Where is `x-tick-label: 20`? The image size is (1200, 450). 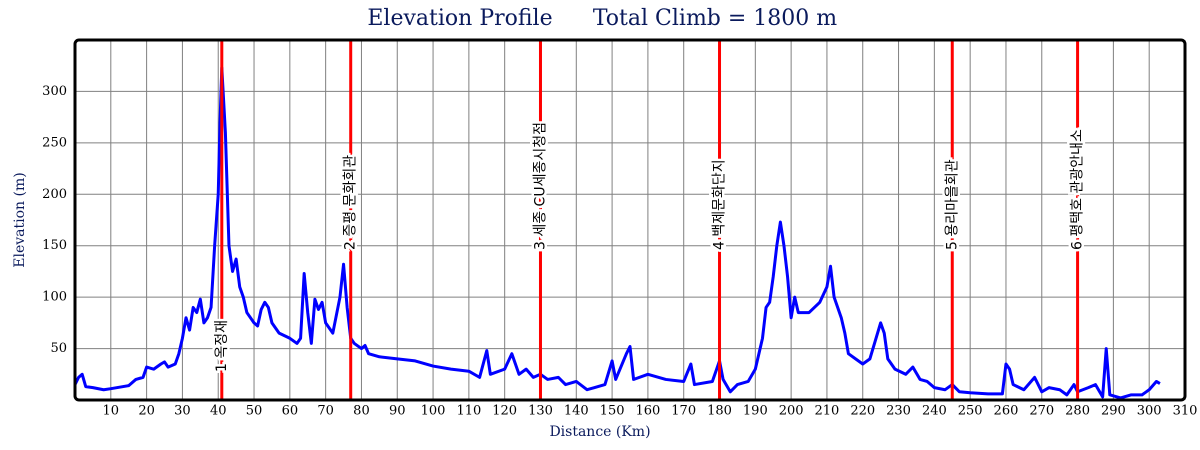 x-tick-label: 20 is located at coordinates (146, 411).